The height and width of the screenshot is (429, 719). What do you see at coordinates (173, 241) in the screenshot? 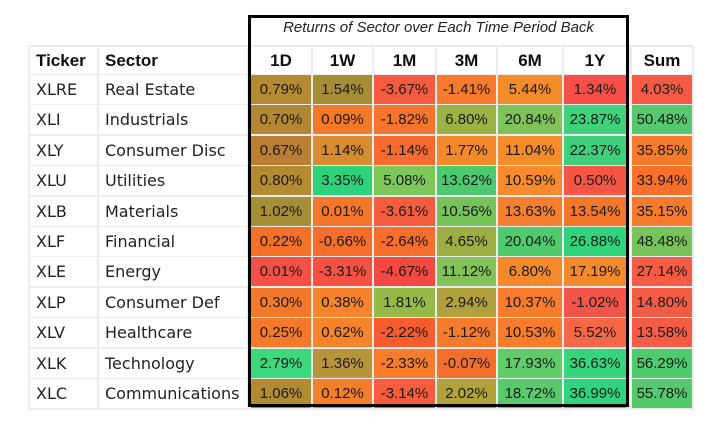
I see `sector-cell: Financial` at bounding box center [173, 241].